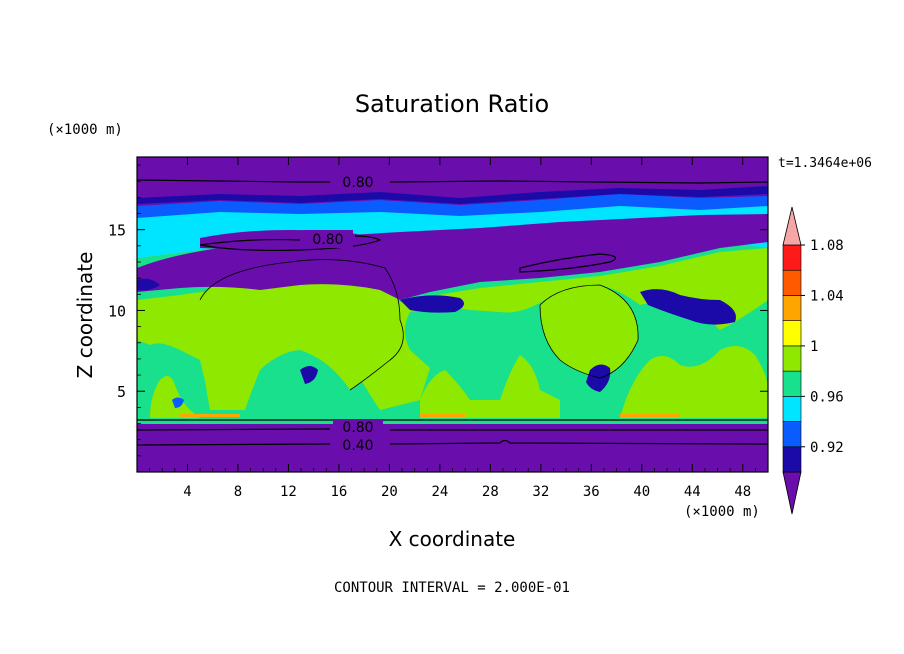 The image size is (904, 654). Describe the element at coordinates (722, 512) in the screenshot. I see `x-unit-label: (×1000 m)` at that location.